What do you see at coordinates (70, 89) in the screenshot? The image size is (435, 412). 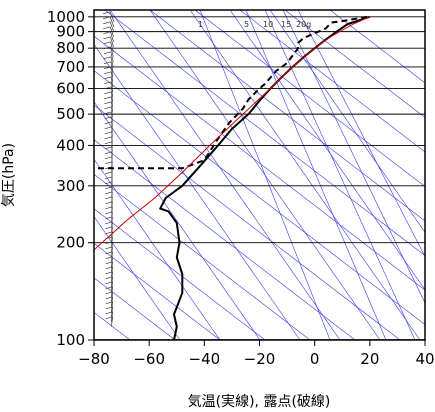 I see `y-tick-label: 600` at bounding box center [70, 89].